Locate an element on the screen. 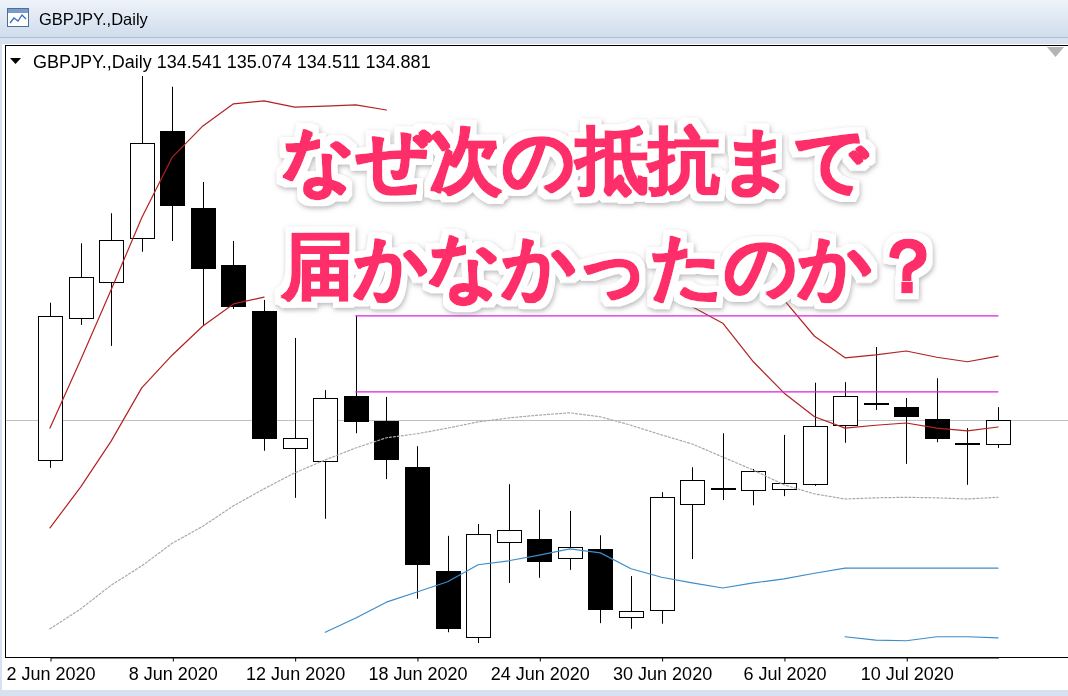  x-tick-label: 18 Jun 2020 is located at coordinates (418, 674).